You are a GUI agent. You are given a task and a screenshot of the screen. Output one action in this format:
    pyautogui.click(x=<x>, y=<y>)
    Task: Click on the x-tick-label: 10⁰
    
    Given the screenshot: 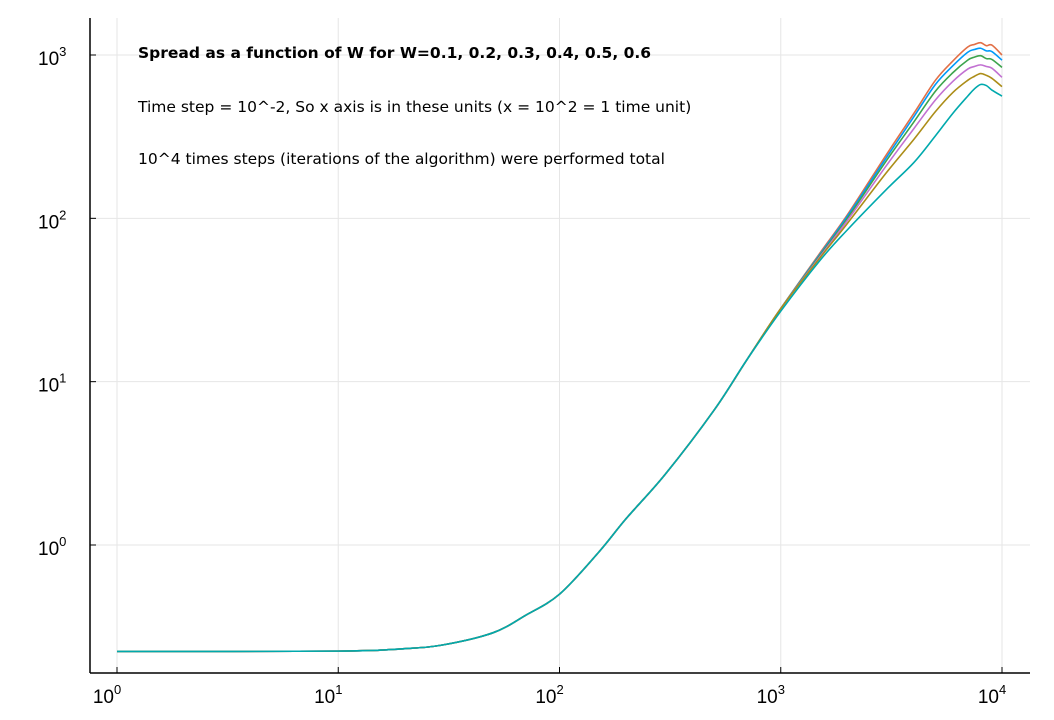 What is the action you would take?
    pyautogui.click(x=107, y=695)
    